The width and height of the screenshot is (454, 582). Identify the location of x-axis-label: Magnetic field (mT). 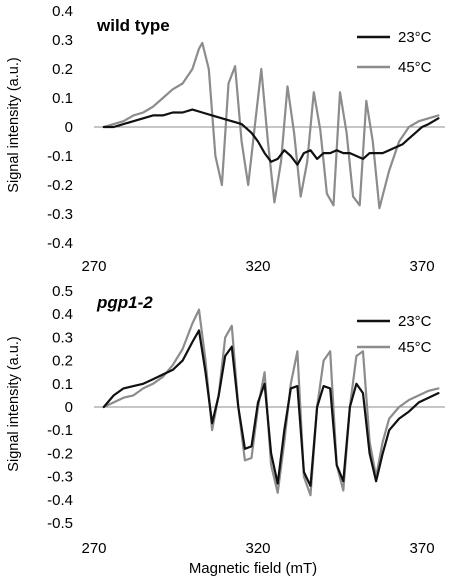
(253, 568).